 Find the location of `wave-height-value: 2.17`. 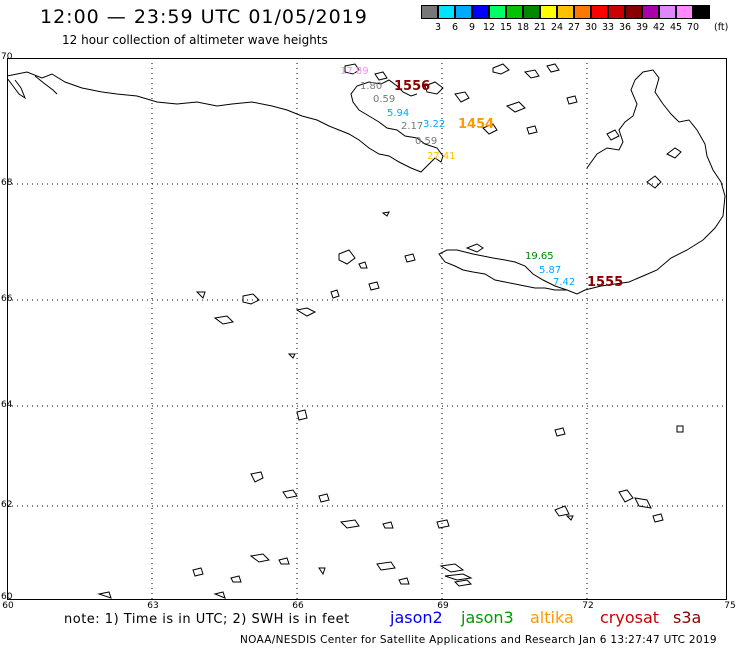

wave-height-value: 2.17 is located at coordinates (412, 126).